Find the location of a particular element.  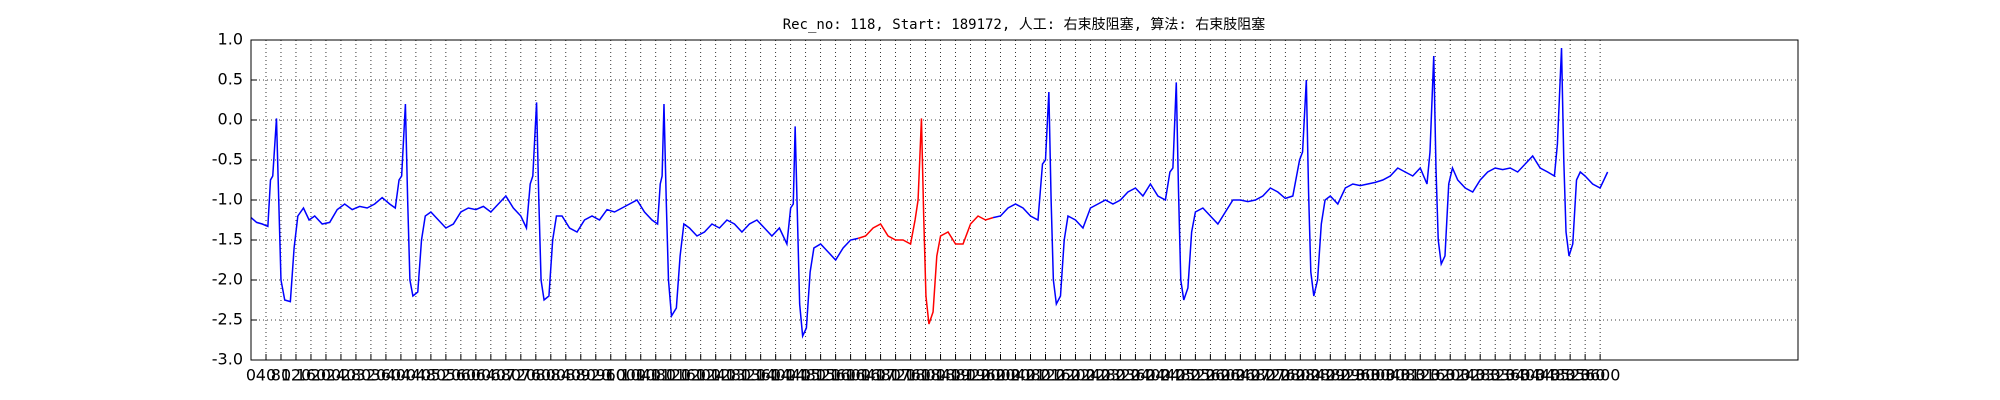

x-tick-label: 3480 is located at coordinates (1555, 375).